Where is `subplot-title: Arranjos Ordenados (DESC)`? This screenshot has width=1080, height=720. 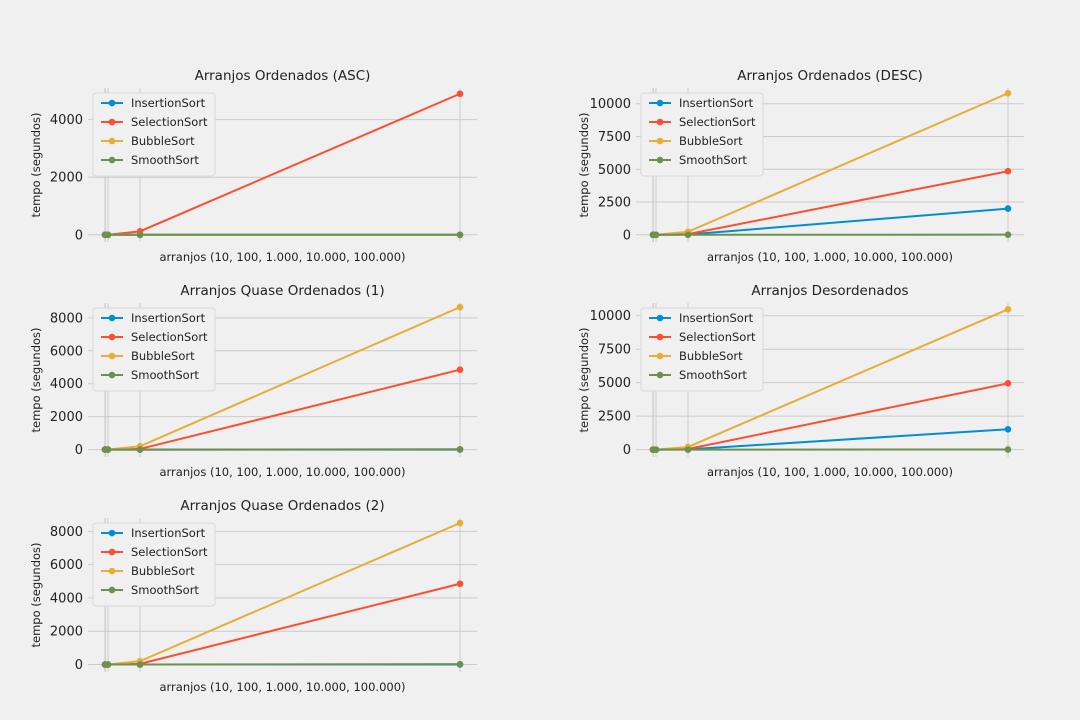
subplot-title: Arranjos Ordenados (DESC) is located at coordinates (830, 76).